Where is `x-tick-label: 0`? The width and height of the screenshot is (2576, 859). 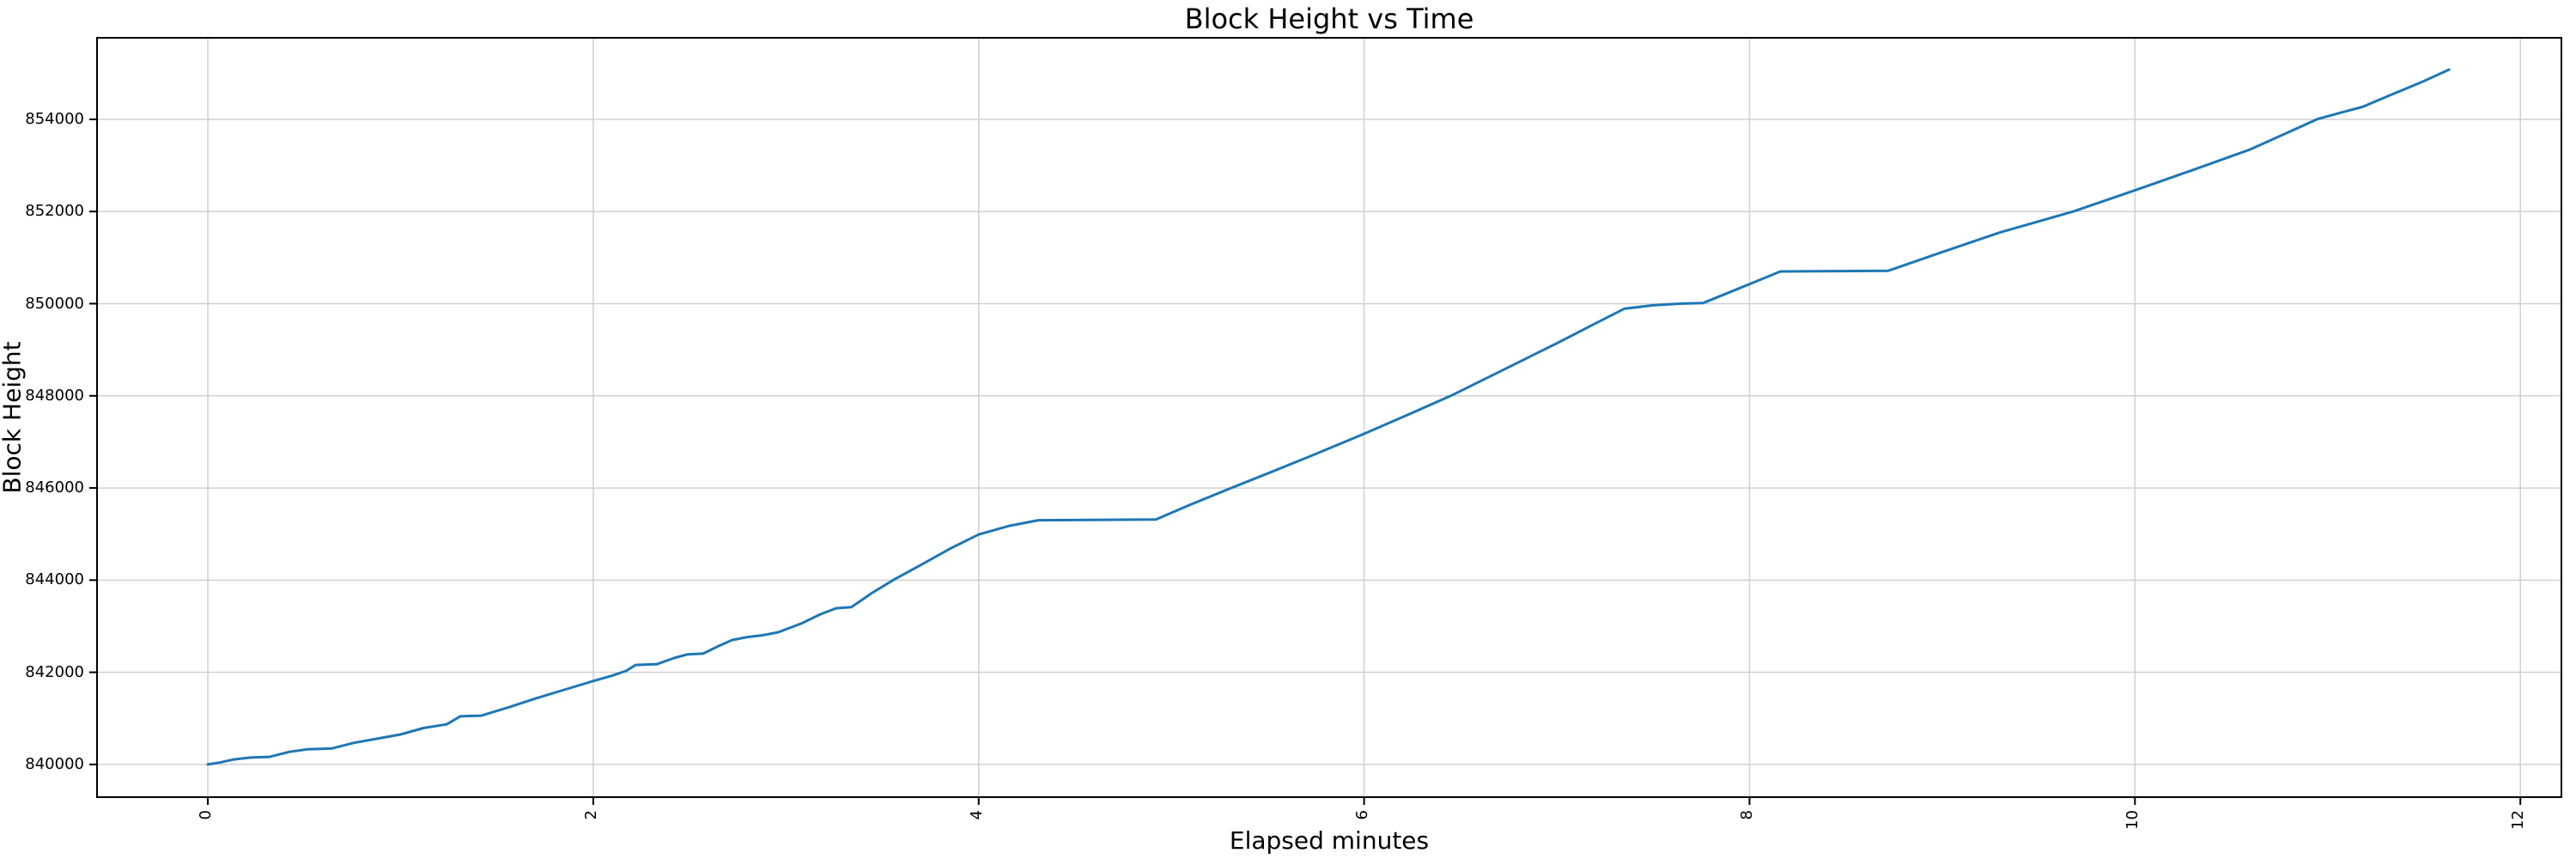 x-tick-label: 0 is located at coordinates (207, 815).